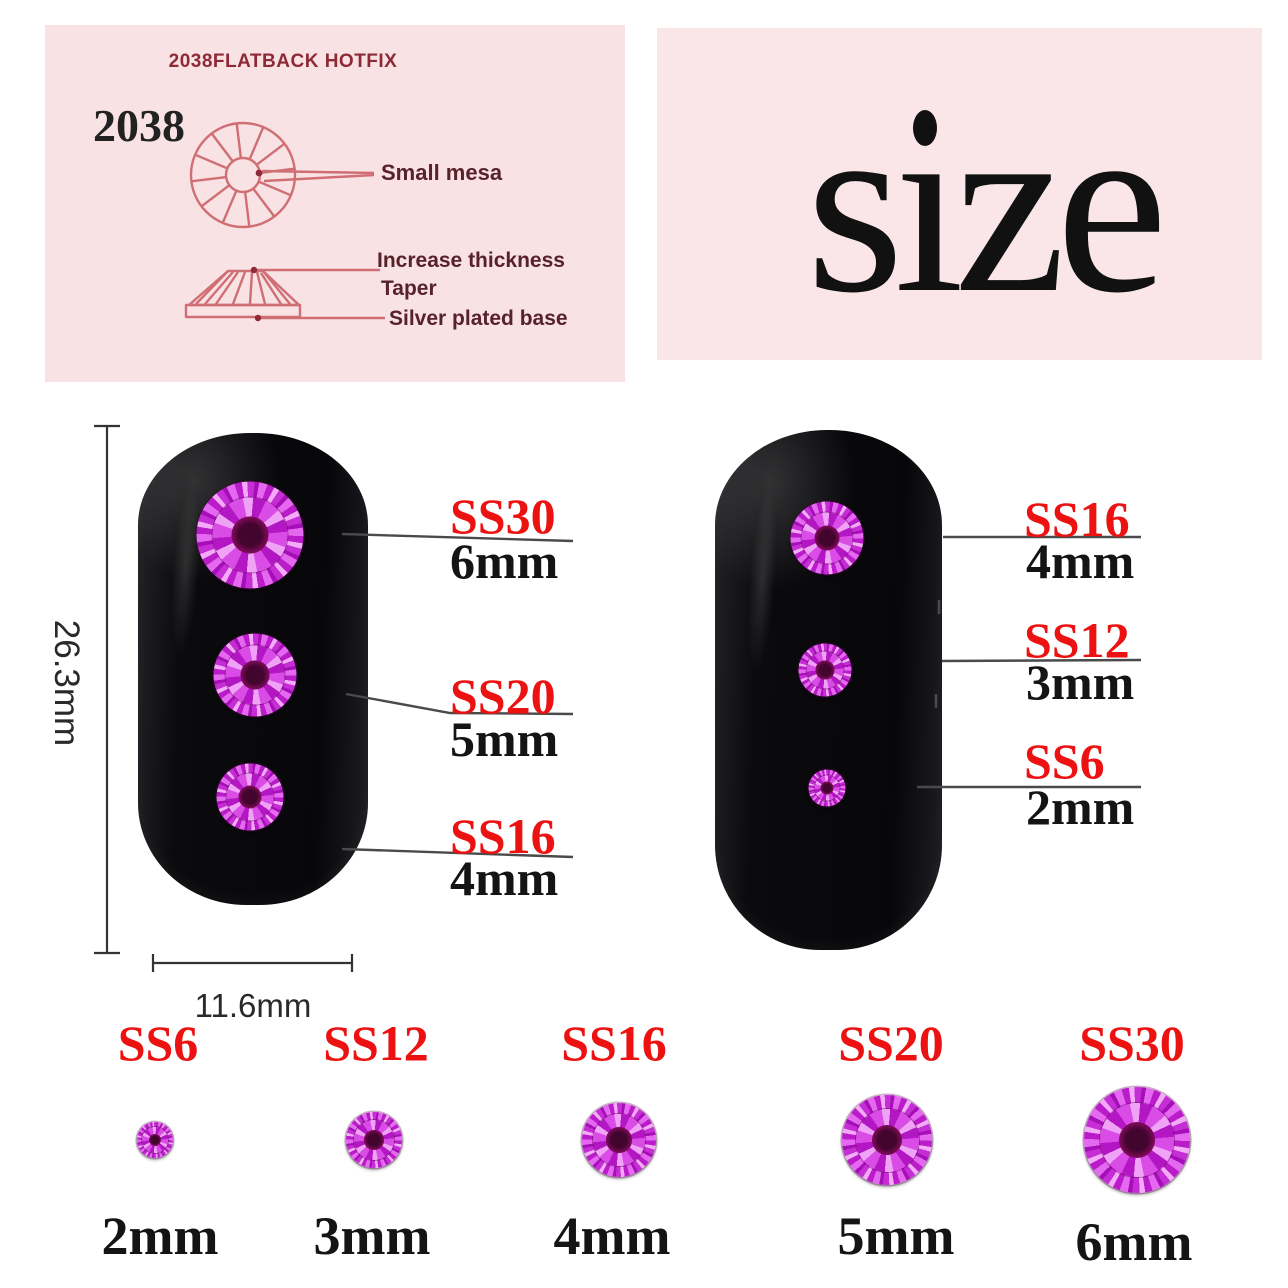 The image size is (1288, 1288). Describe the element at coordinates (503, 836) in the screenshot. I see `callout-ss16: SS16` at that location.